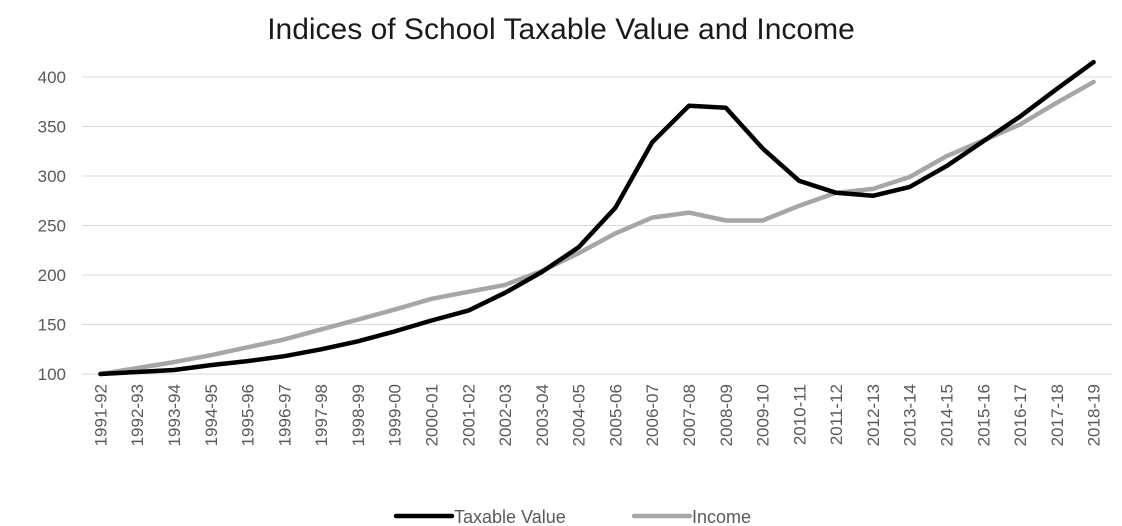 The image size is (1122, 526). What do you see at coordinates (174, 415) in the screenshot?
I see `x-tick-label: 1993-94` at bounding box center [174, 415].